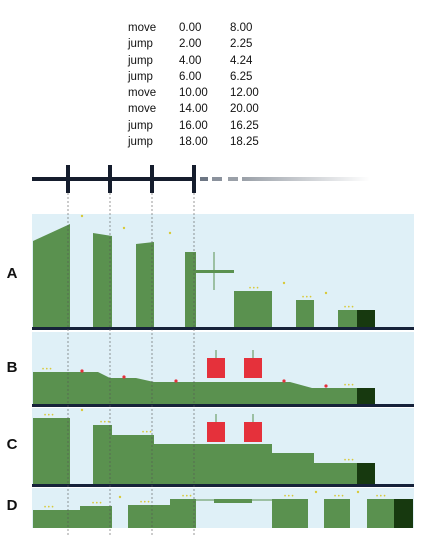 The width and height of the screenshot is (426, 540). Describe the element at coordinates (190, 44) in the screenshot. I see `event-start: 2.00` at that location.